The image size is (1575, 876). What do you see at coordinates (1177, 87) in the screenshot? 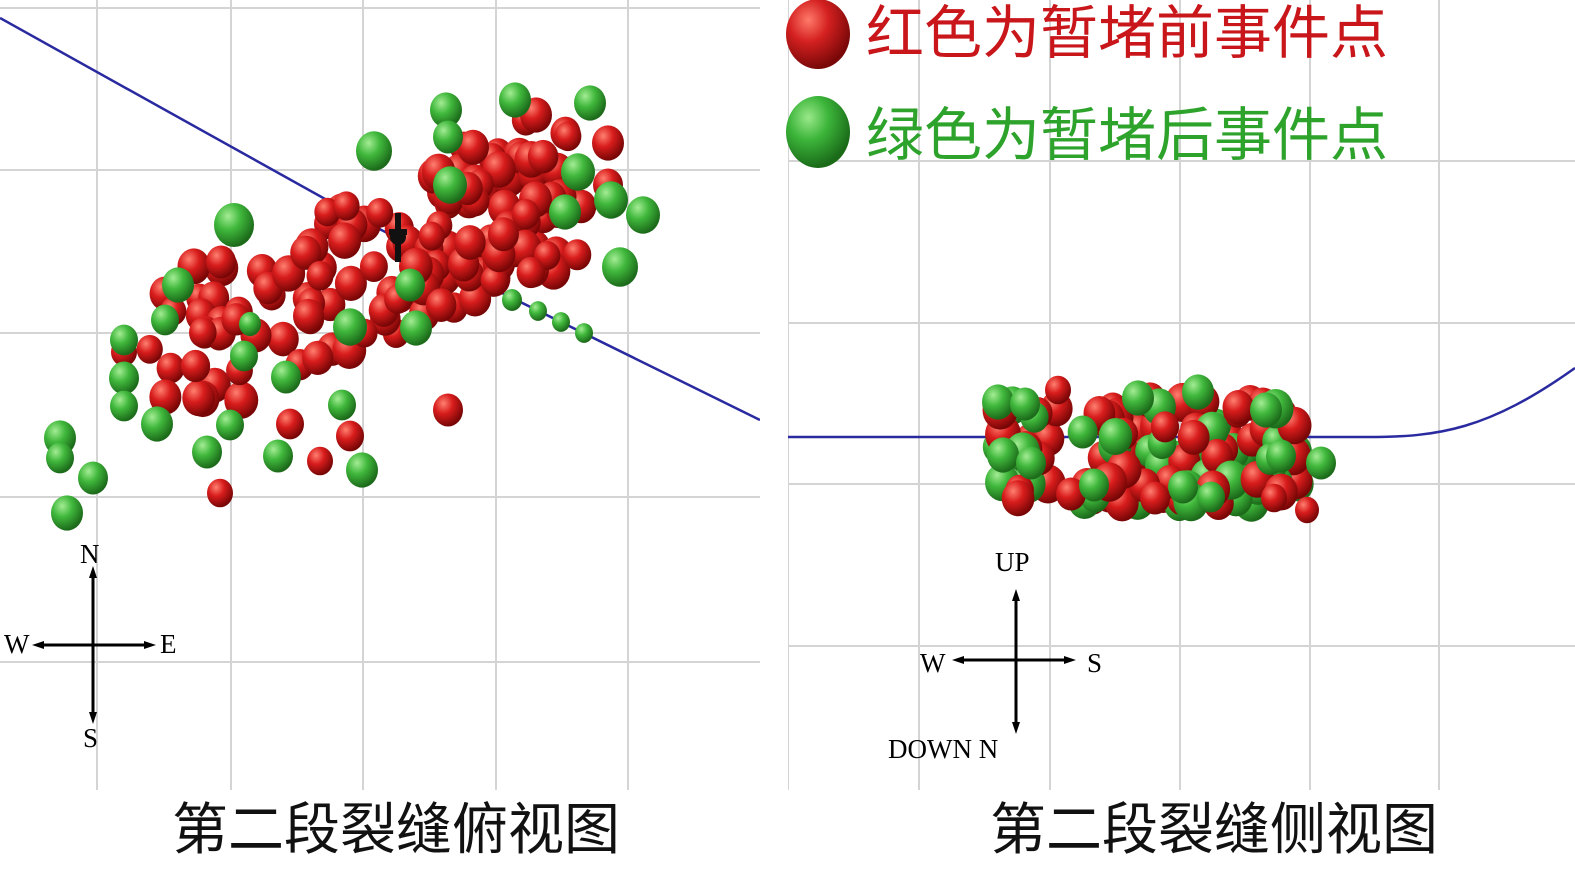
I see `legend: 红色为暂堵前事件点 绿色为暂堵后事件点` at bounding box center [1177, 87].